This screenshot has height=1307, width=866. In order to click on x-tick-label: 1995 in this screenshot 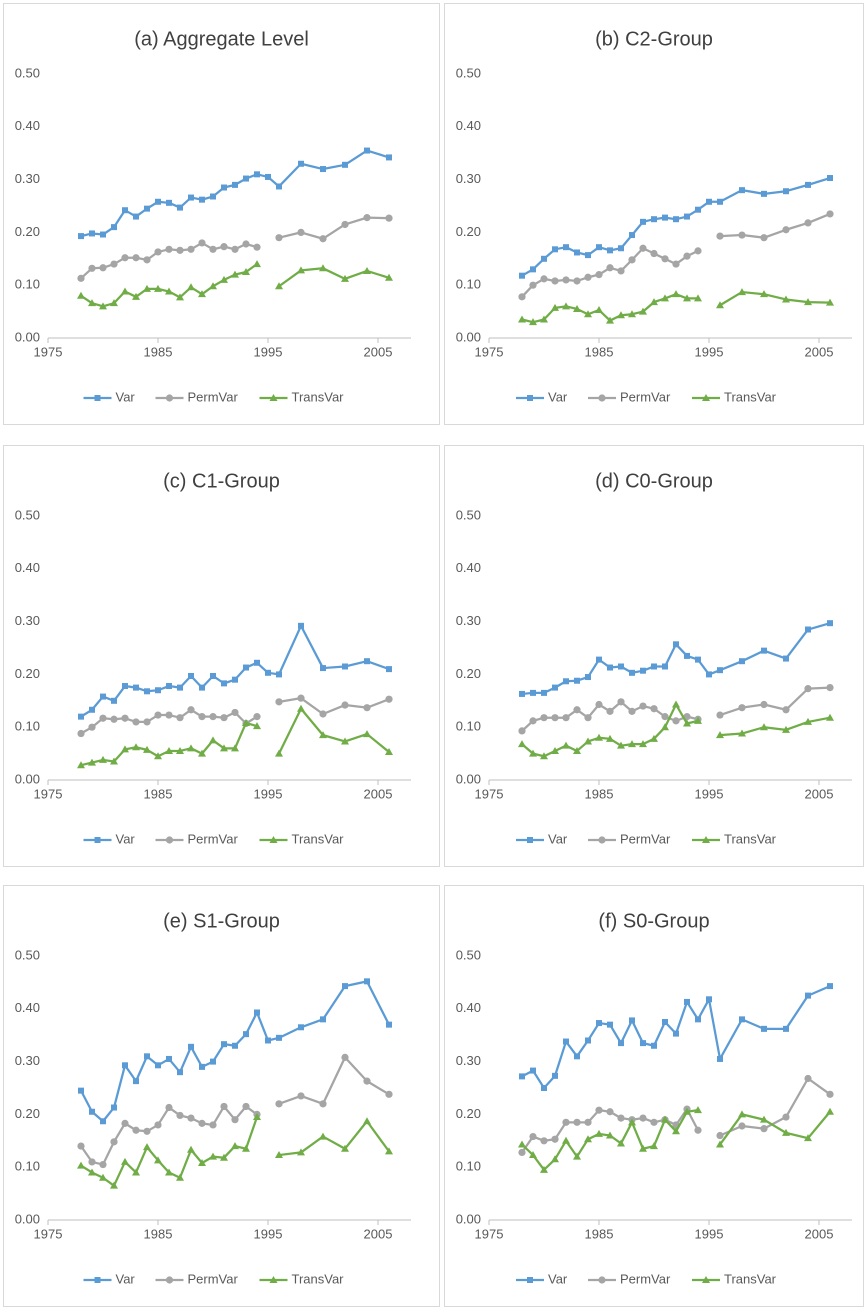, I will do `click(709, 1233)`.